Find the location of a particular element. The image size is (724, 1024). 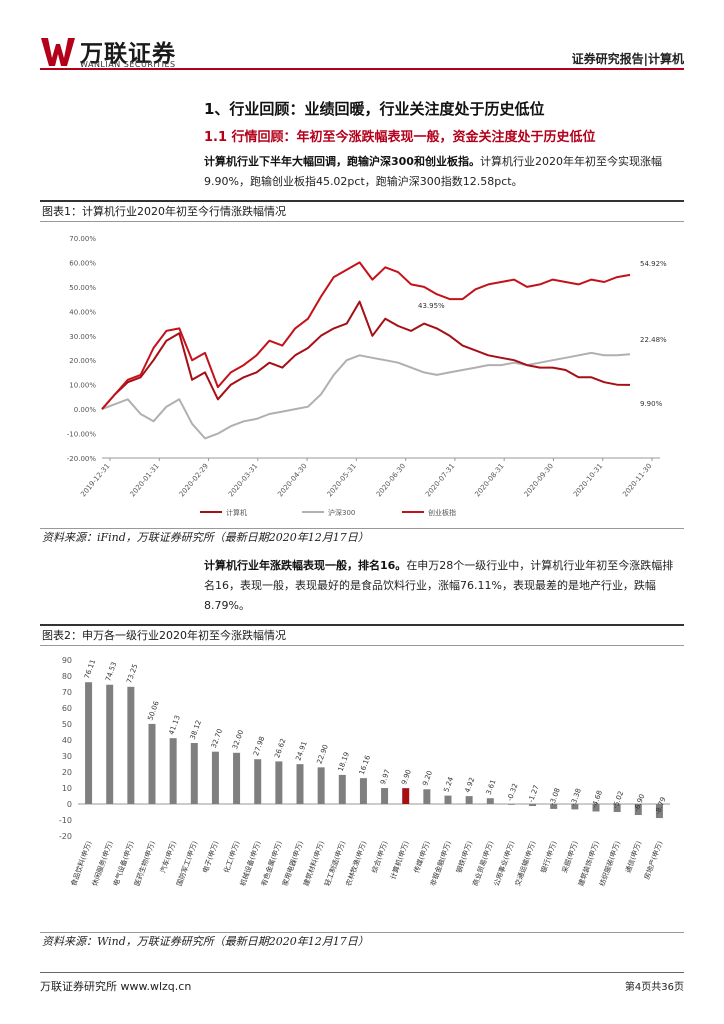

x-tick-label: 2020-02-29 is located at coordinates (194, 480).